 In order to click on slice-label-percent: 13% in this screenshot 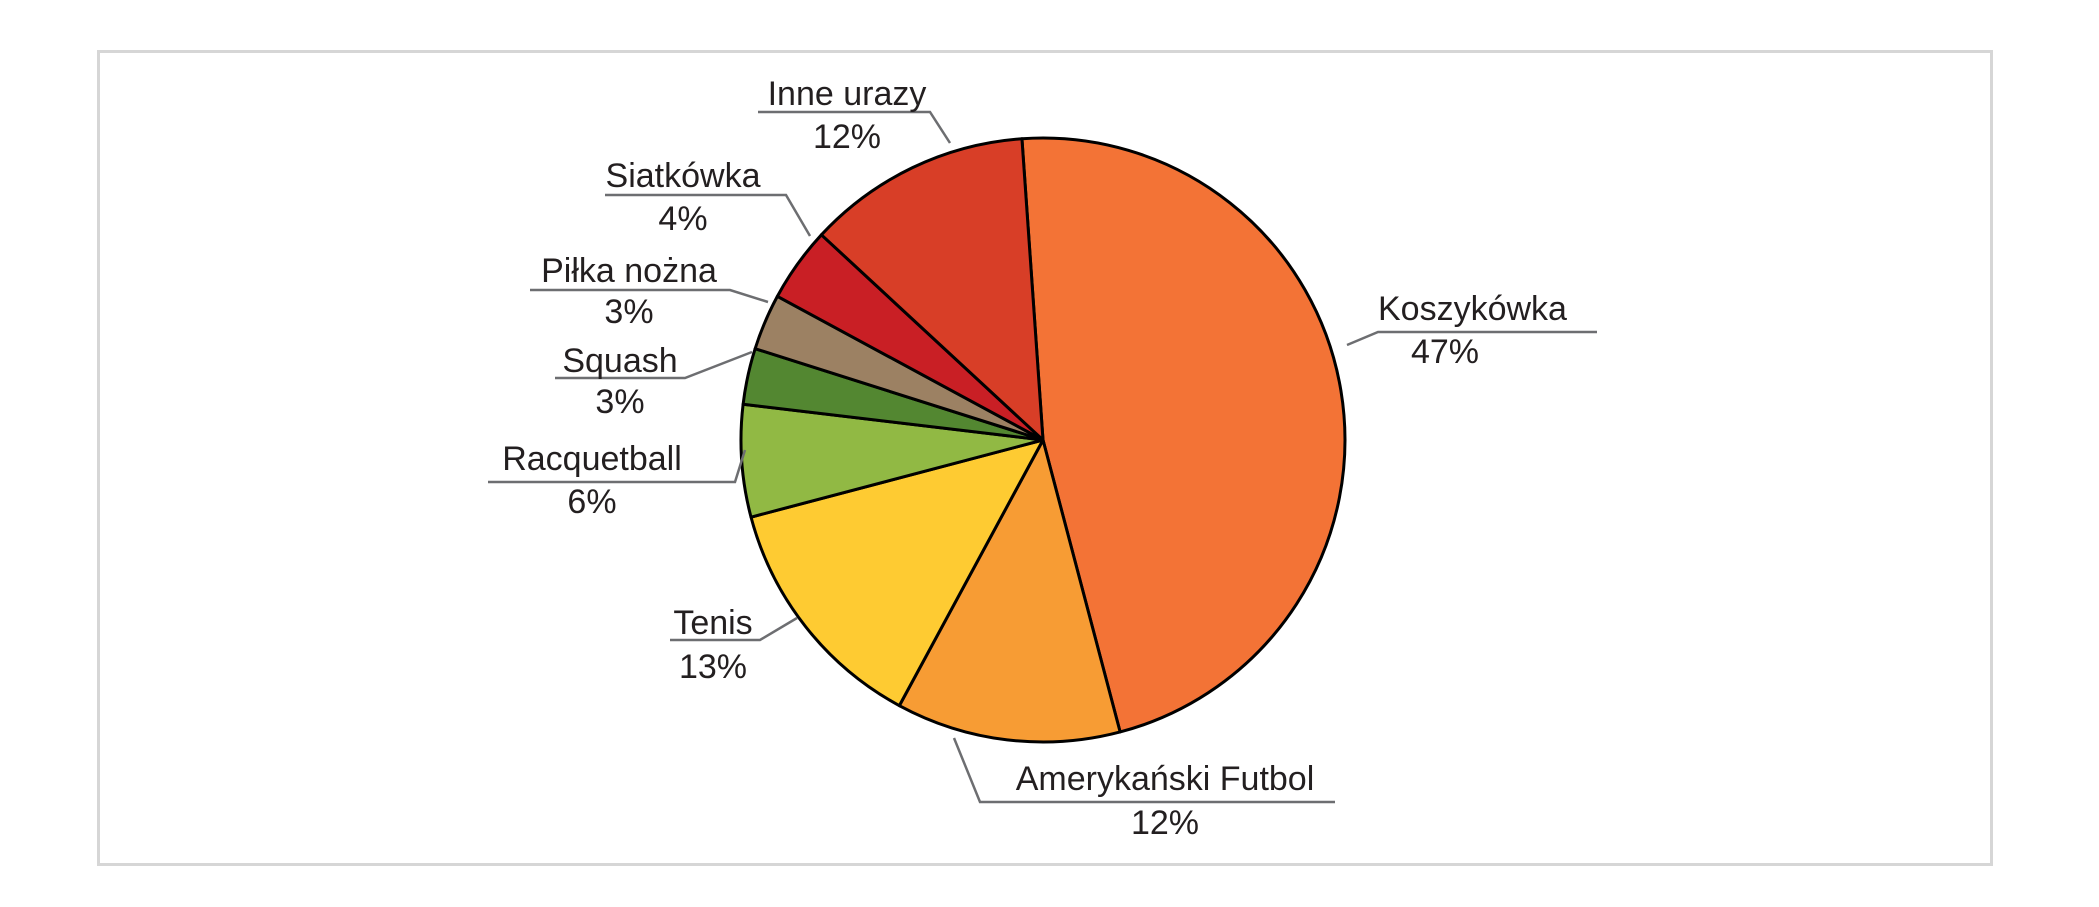, I will do `click(713, 667)`.